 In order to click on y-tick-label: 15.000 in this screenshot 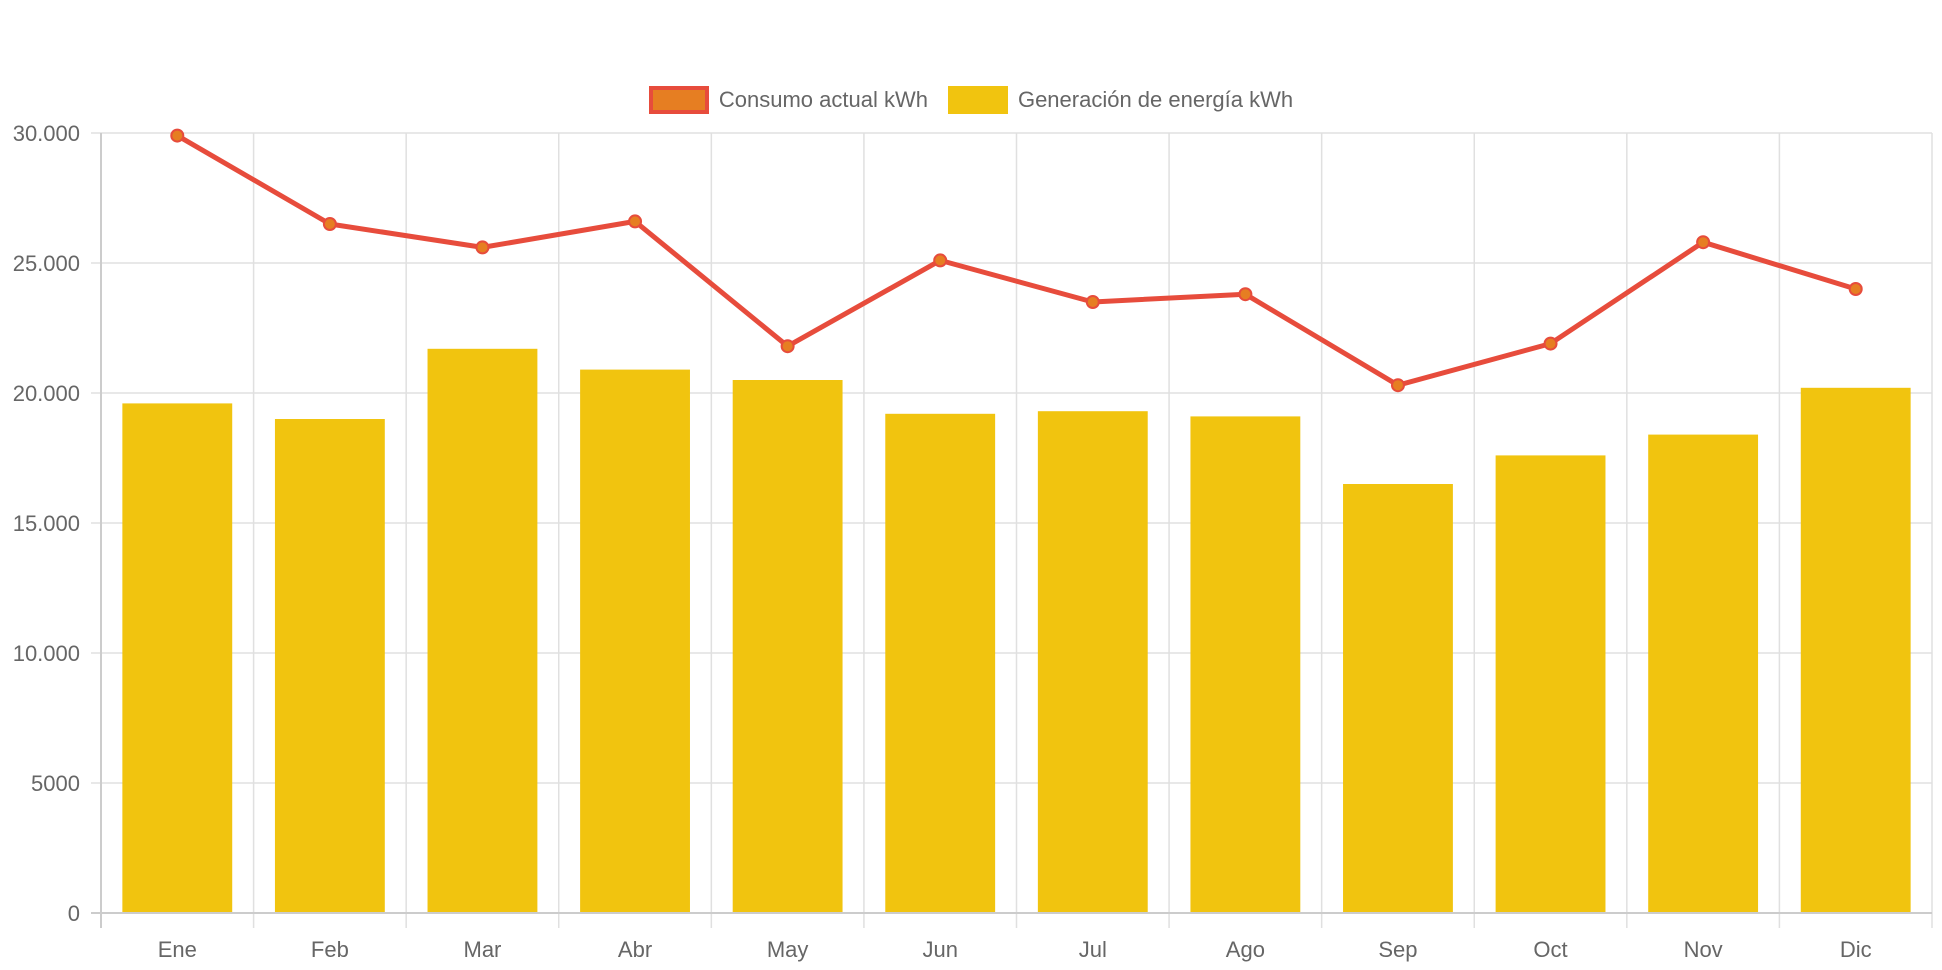, I will do `click(46, 523)`.